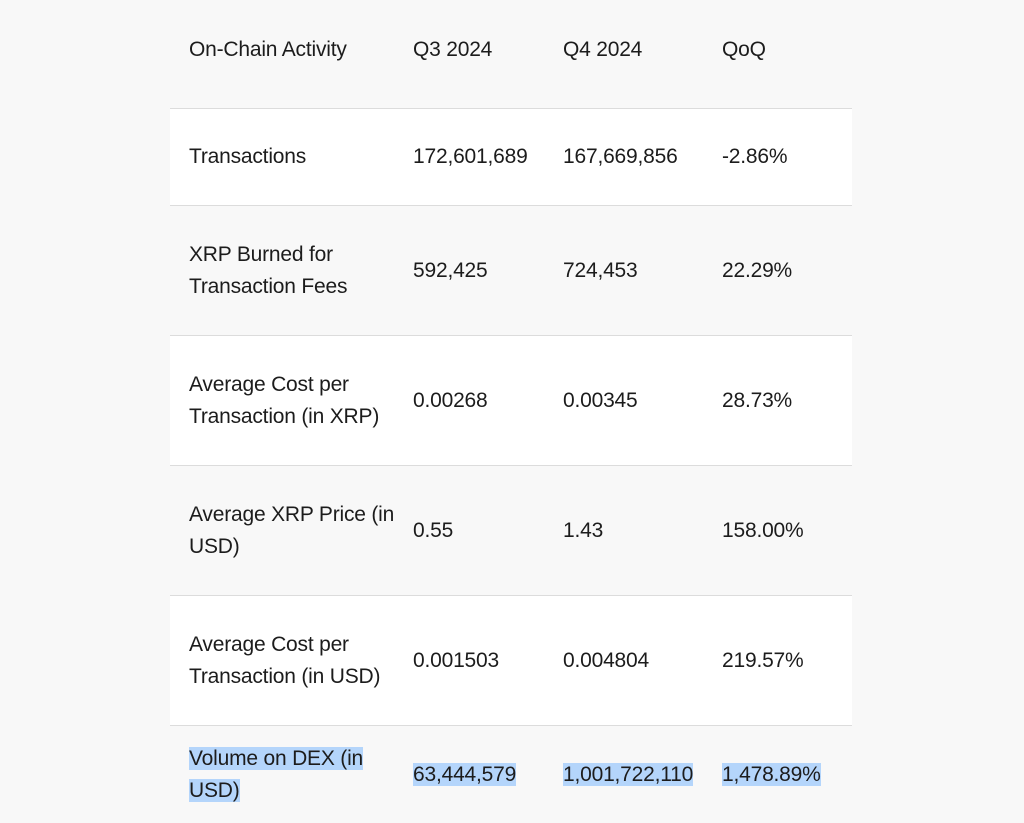  I want to click on row-qoq-value: -2.86%, so click(755, 156).